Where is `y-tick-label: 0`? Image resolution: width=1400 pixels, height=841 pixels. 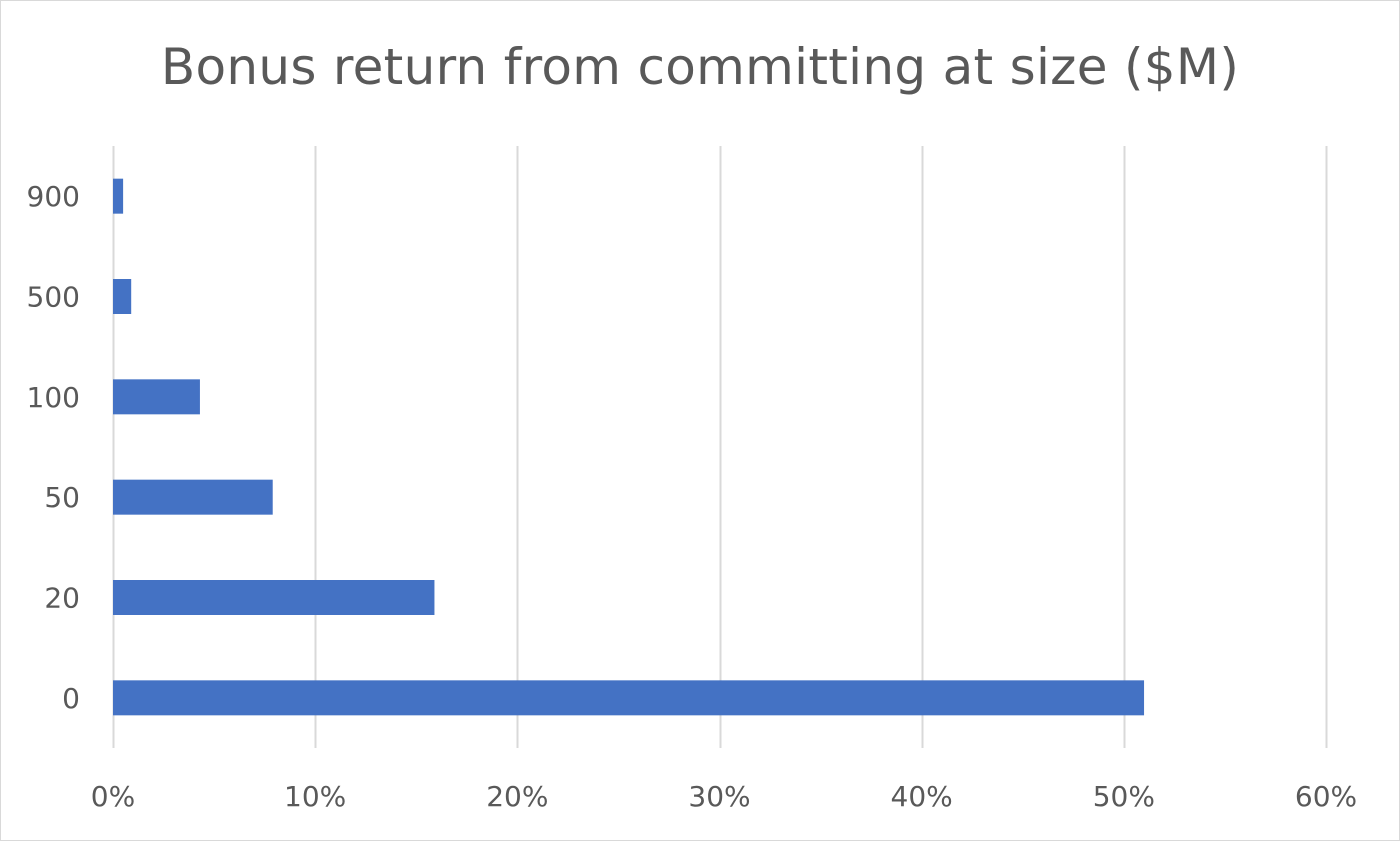
y-tick-label: 0 is located at coordinates (71, 698).